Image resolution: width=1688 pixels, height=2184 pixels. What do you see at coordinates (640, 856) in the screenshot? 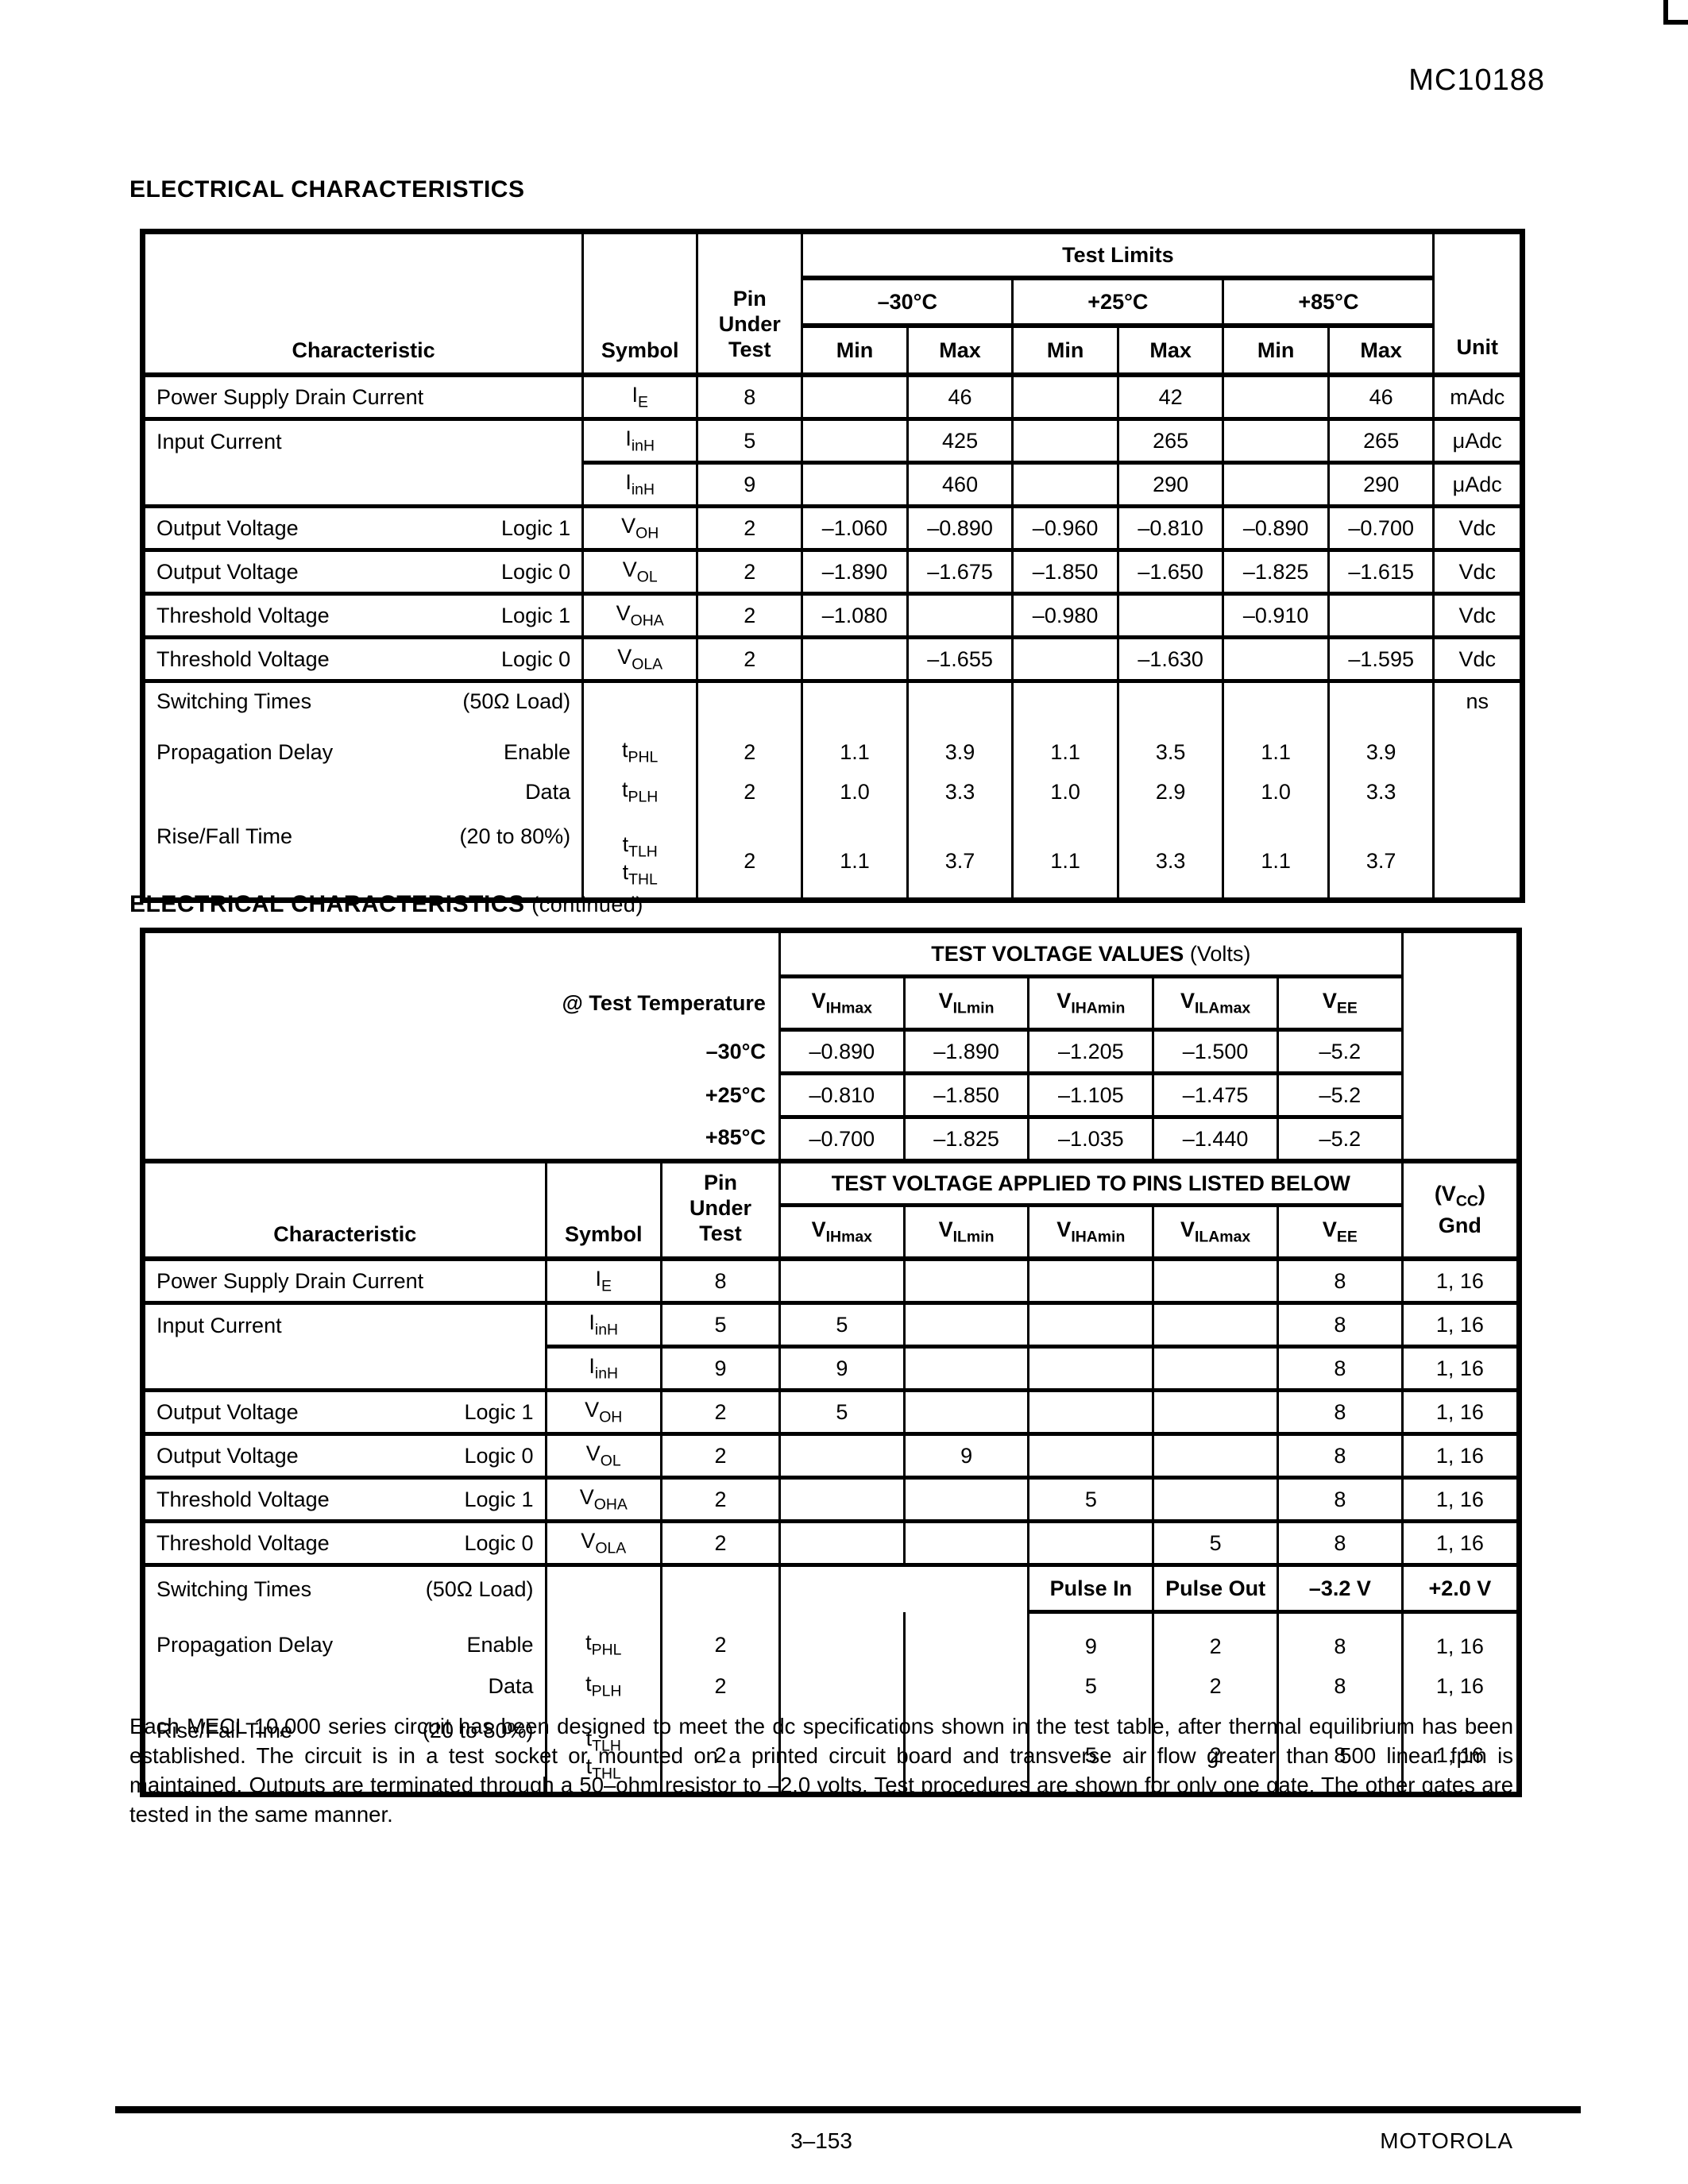
I see `cell-symbol: tTLH tTHL` at bounding box center [640, 856].